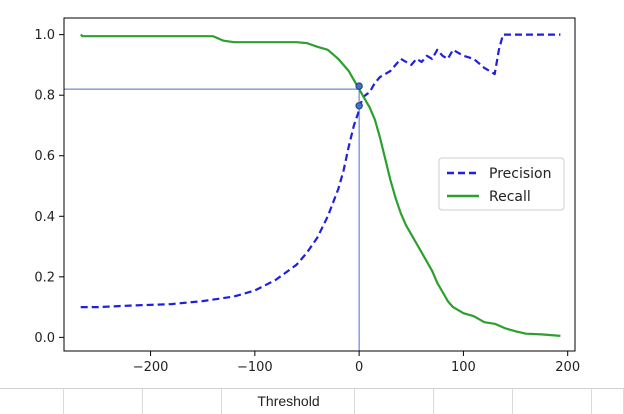 The height and width of the screenshot is (414, 624). Describe the element at coordinates (44, 277) in the screenshot. I see `y-tick-label: 0.2` at that location.